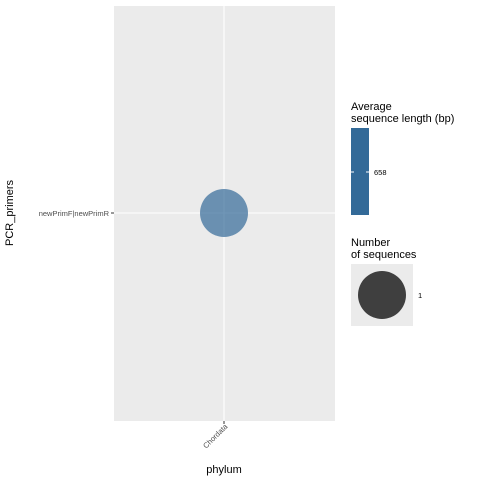  Describe the element at coordinates (420, 295) in the screenshot. I see `size-legend-label: 1` at that location.